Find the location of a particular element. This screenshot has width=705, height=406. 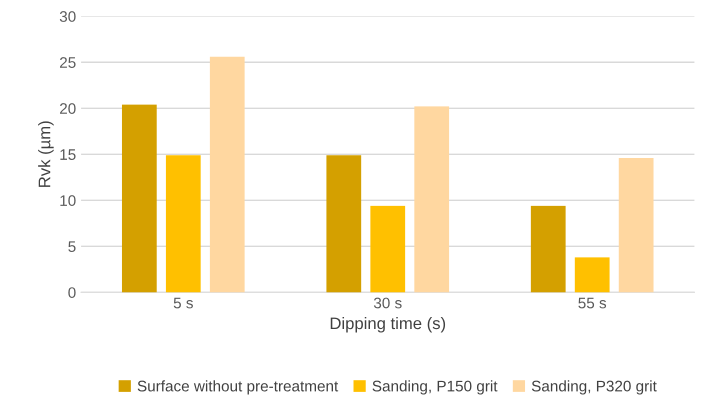

x-tick-label: 30 s is located at coordinates (388, 303).